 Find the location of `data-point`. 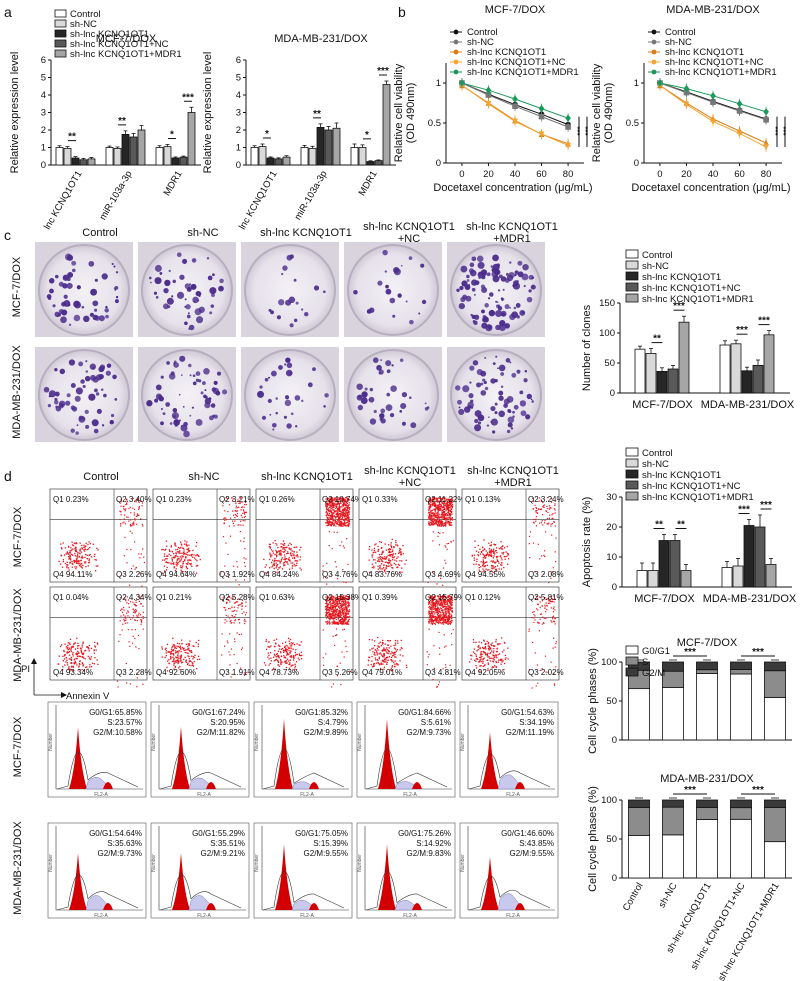

data-point is located at coordinates (713, 96).